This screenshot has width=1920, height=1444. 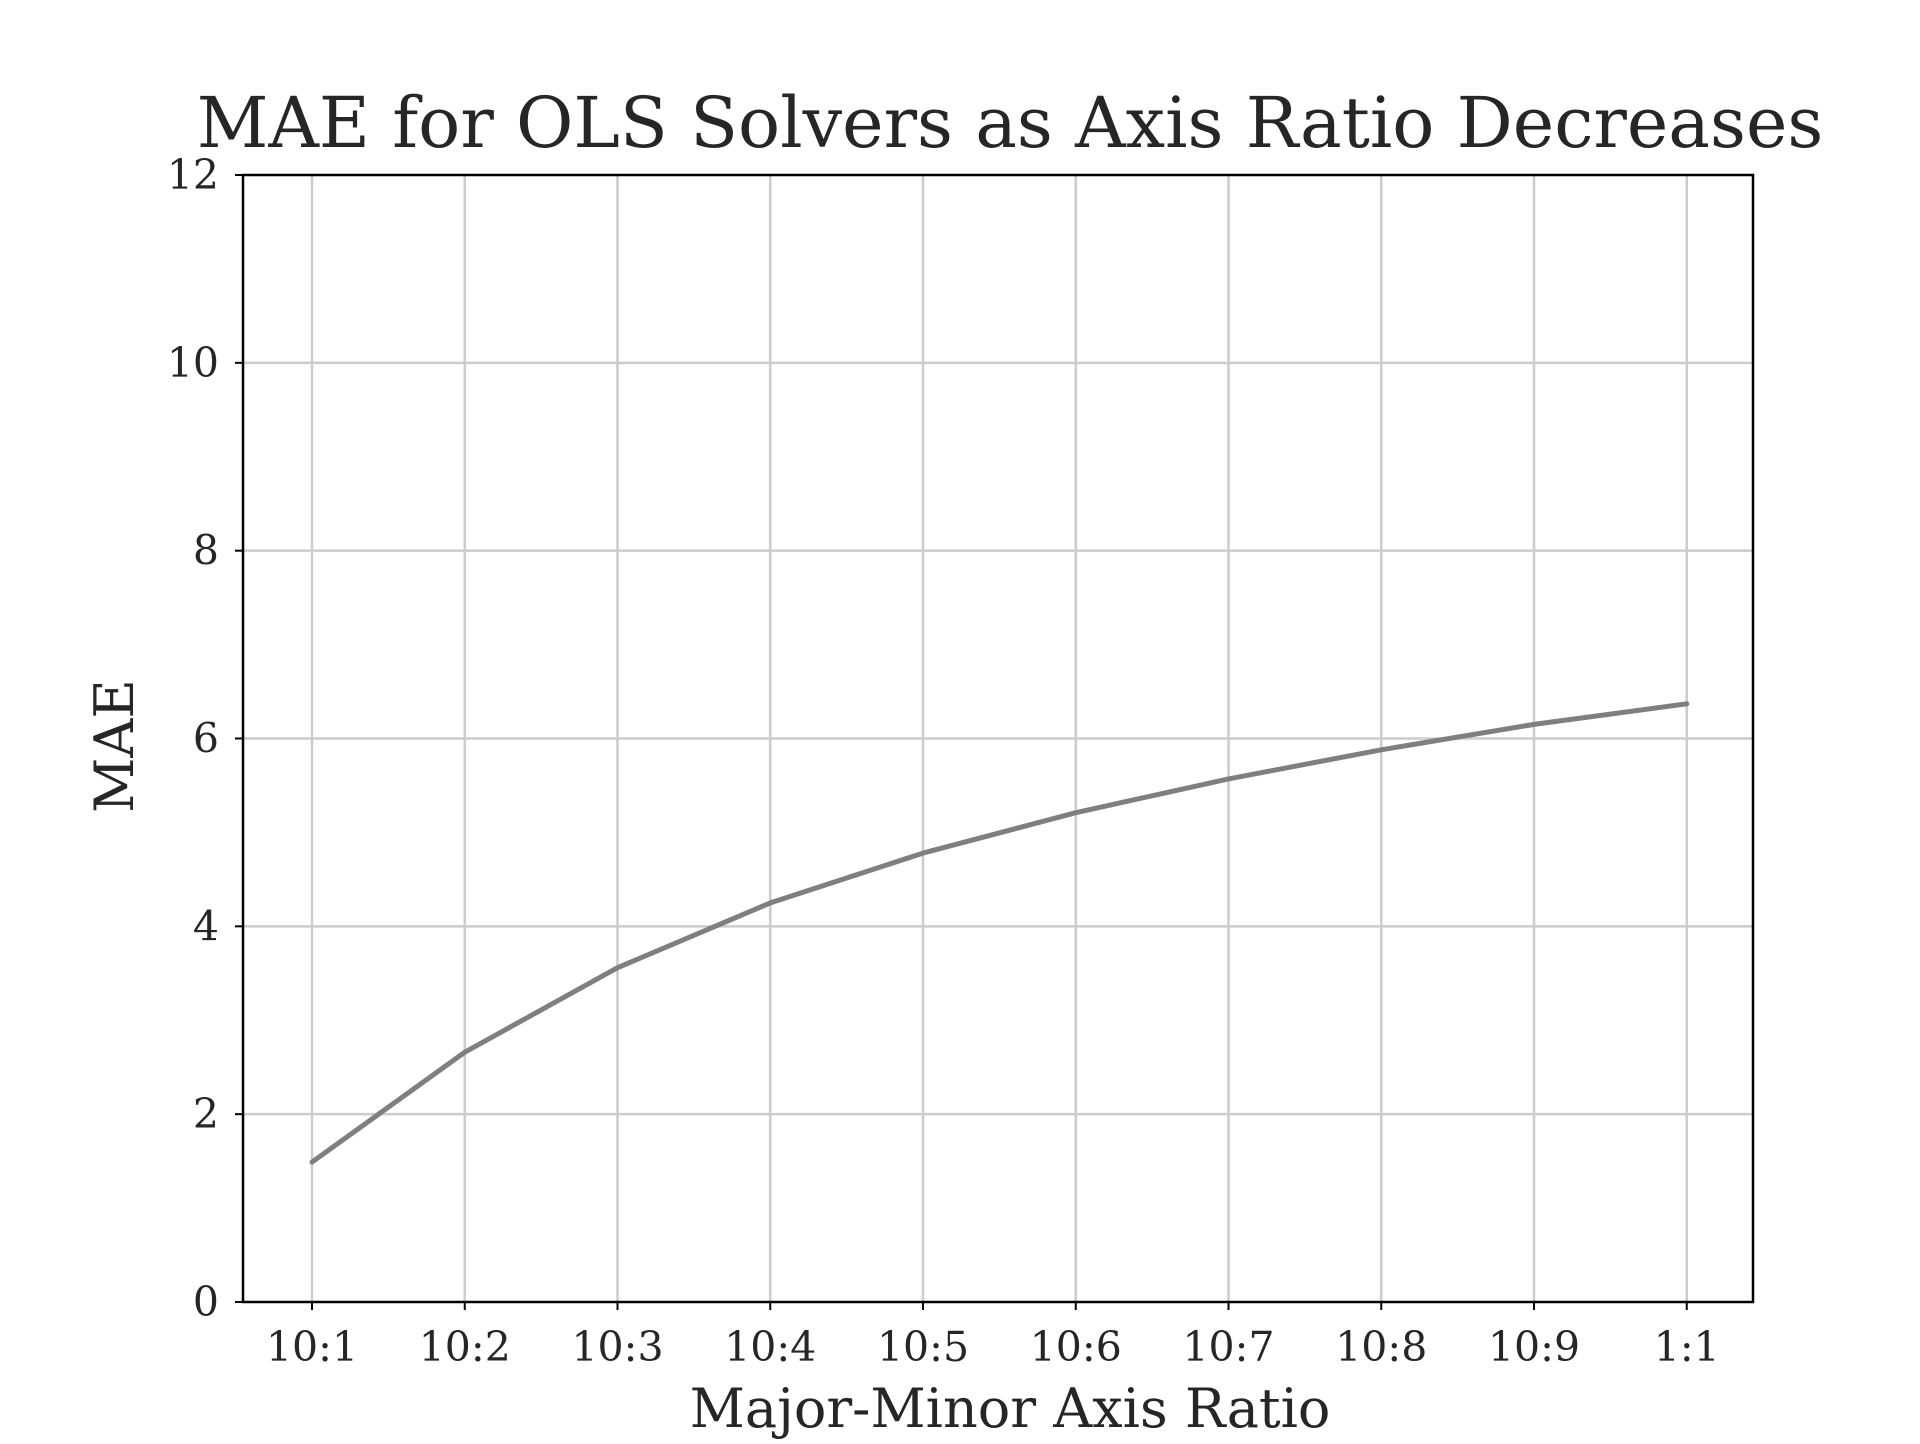 I want to click on x-tick-labels: 10:1 10:2 10:3 10:4 10:5 10:6 10:7 10:8 10:9 1:1, so click(x=993, y=1347).